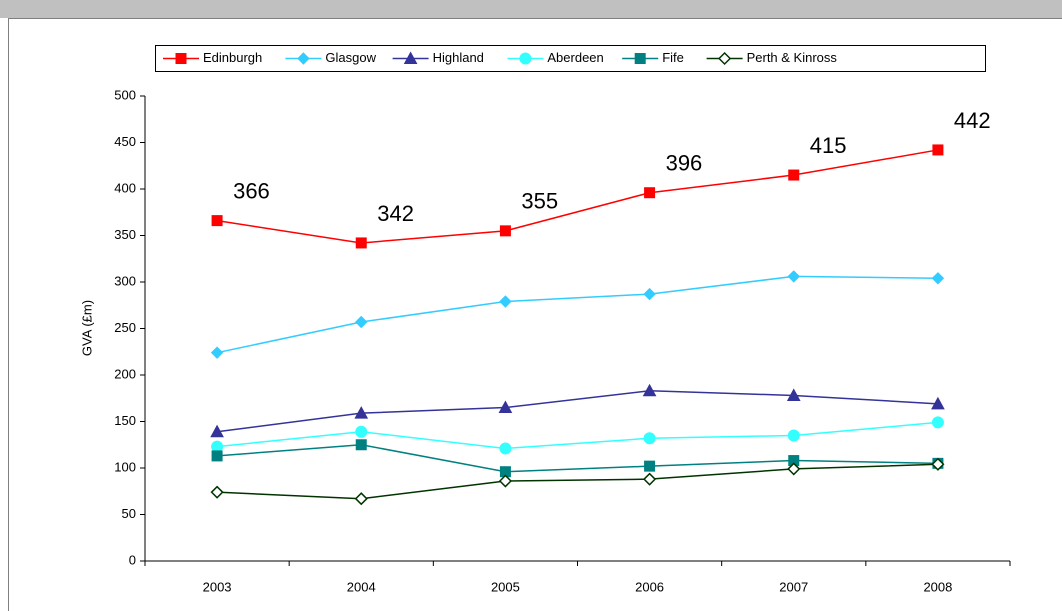 The image size is (1062, 611). I want to click on y-tick-label: 0, so click(132, 559).